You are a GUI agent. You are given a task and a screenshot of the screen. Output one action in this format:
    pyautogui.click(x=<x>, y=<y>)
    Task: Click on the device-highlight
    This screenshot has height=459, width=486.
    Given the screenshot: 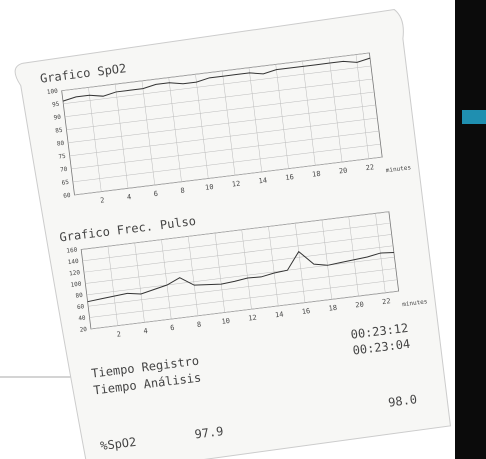 What is the action you would take?
    pyautogui.click(x=474, y=117)
    